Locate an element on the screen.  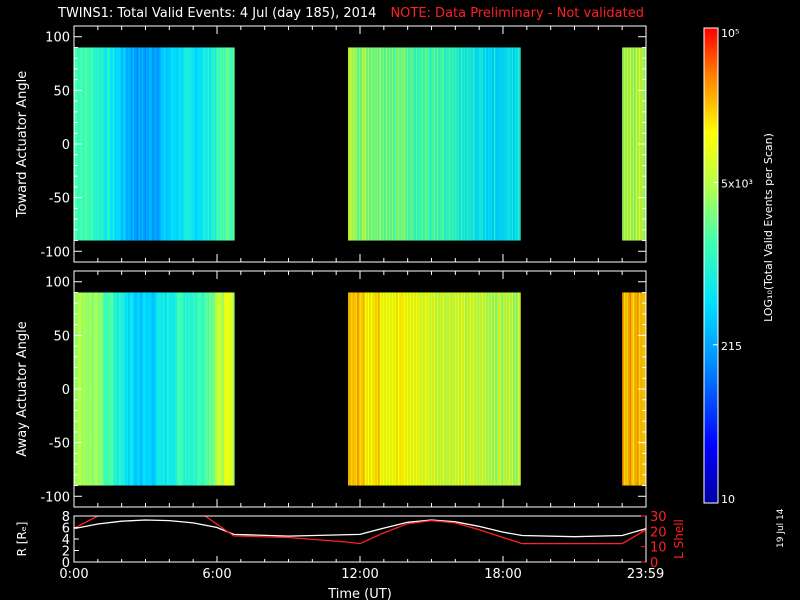
colorbar-tick-label: 5x10³ is located at coordinates (737, 183).